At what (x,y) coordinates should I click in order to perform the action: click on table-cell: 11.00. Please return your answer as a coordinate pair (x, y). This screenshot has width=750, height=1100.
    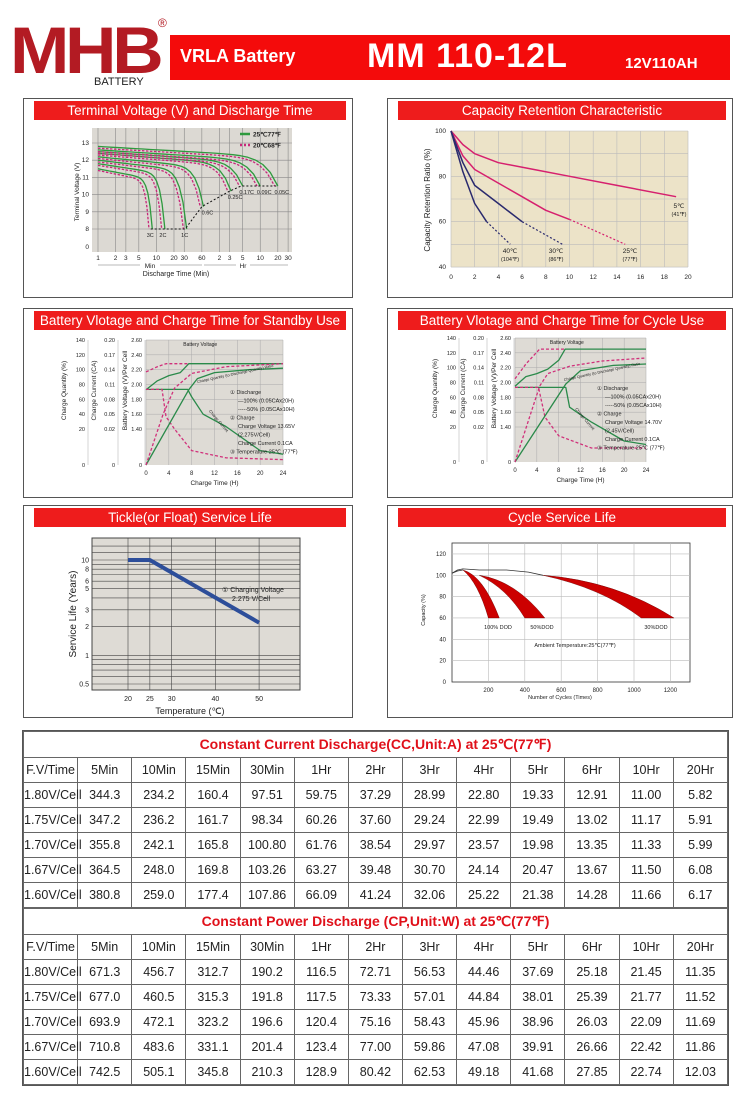
    Looking at the image, I should click on (646, 795).